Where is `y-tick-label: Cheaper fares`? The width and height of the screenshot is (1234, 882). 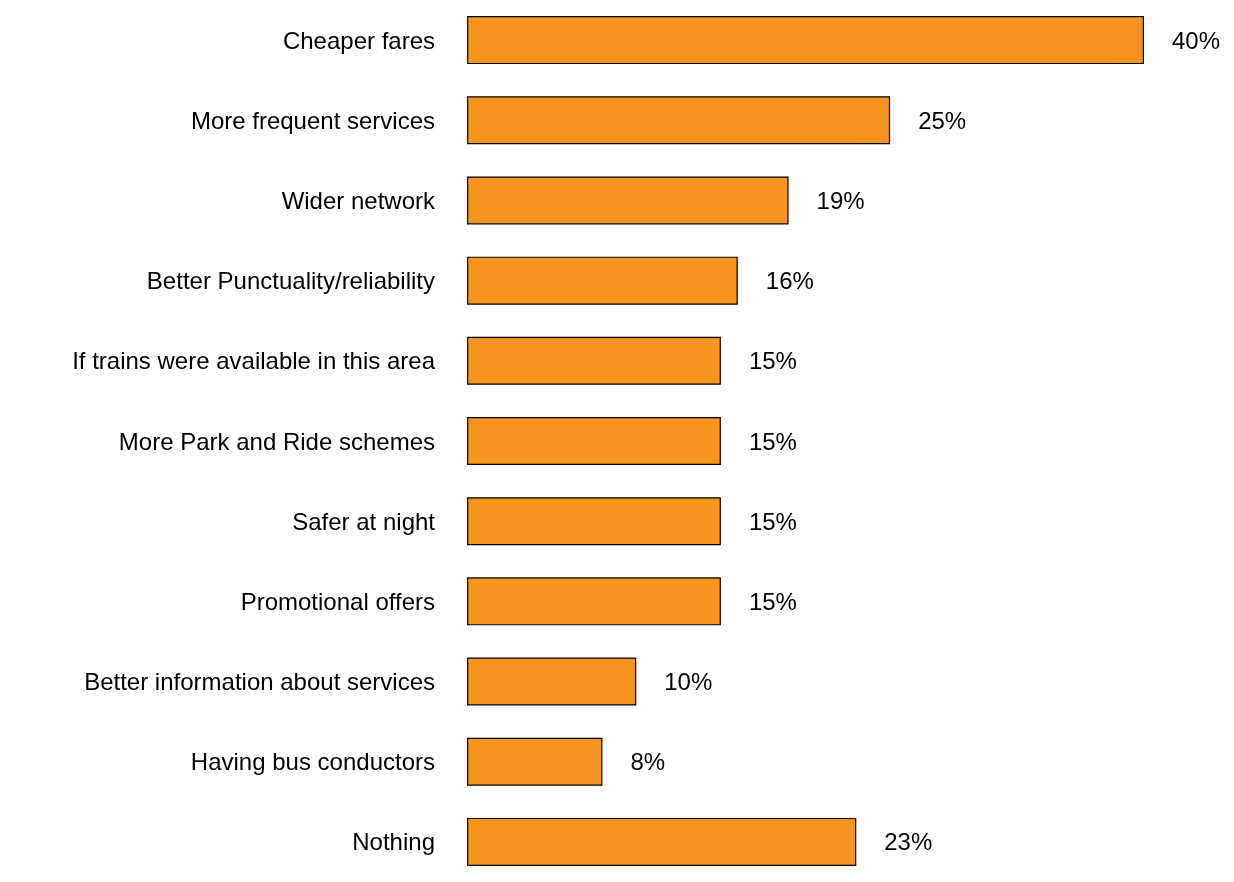 y-tick-label: Cheaper fares is located at coordinates (358, 40).